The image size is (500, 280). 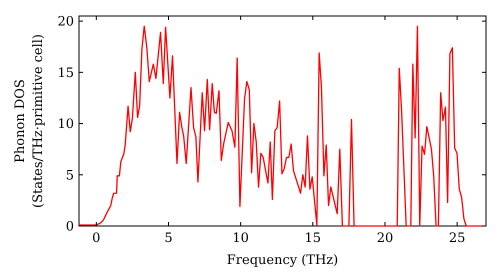 What do you see at coordinates (65, 73) in the screenshot?
I see `y-tick-label: 15` at bounding box center [65, 73].